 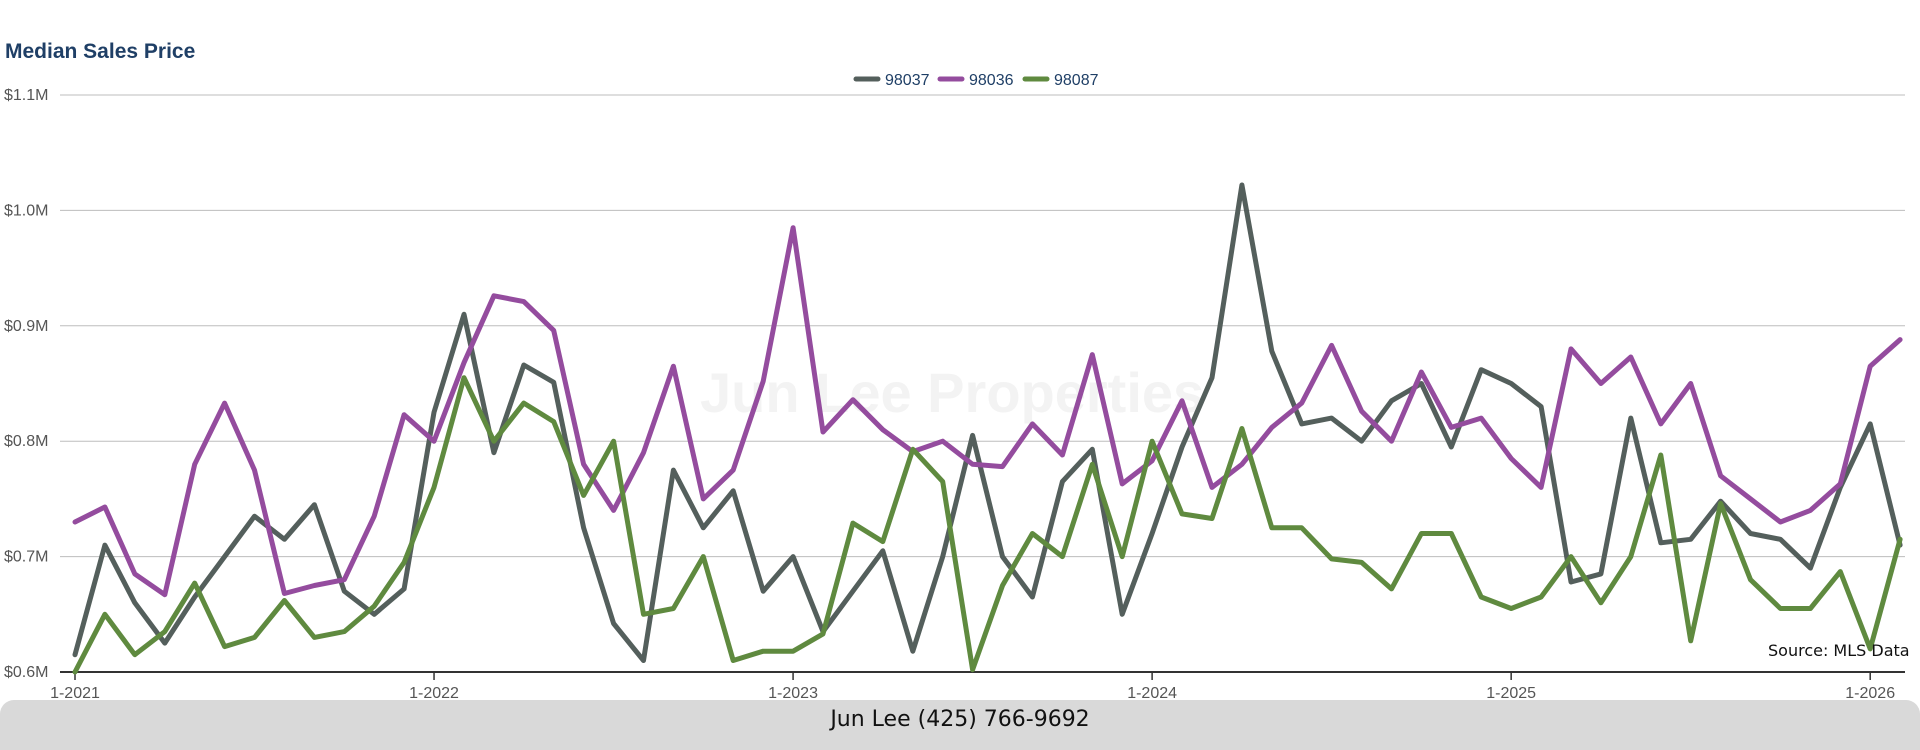 I want to click on source-note: Source: MLS Data, so click(x=1839, y=650).